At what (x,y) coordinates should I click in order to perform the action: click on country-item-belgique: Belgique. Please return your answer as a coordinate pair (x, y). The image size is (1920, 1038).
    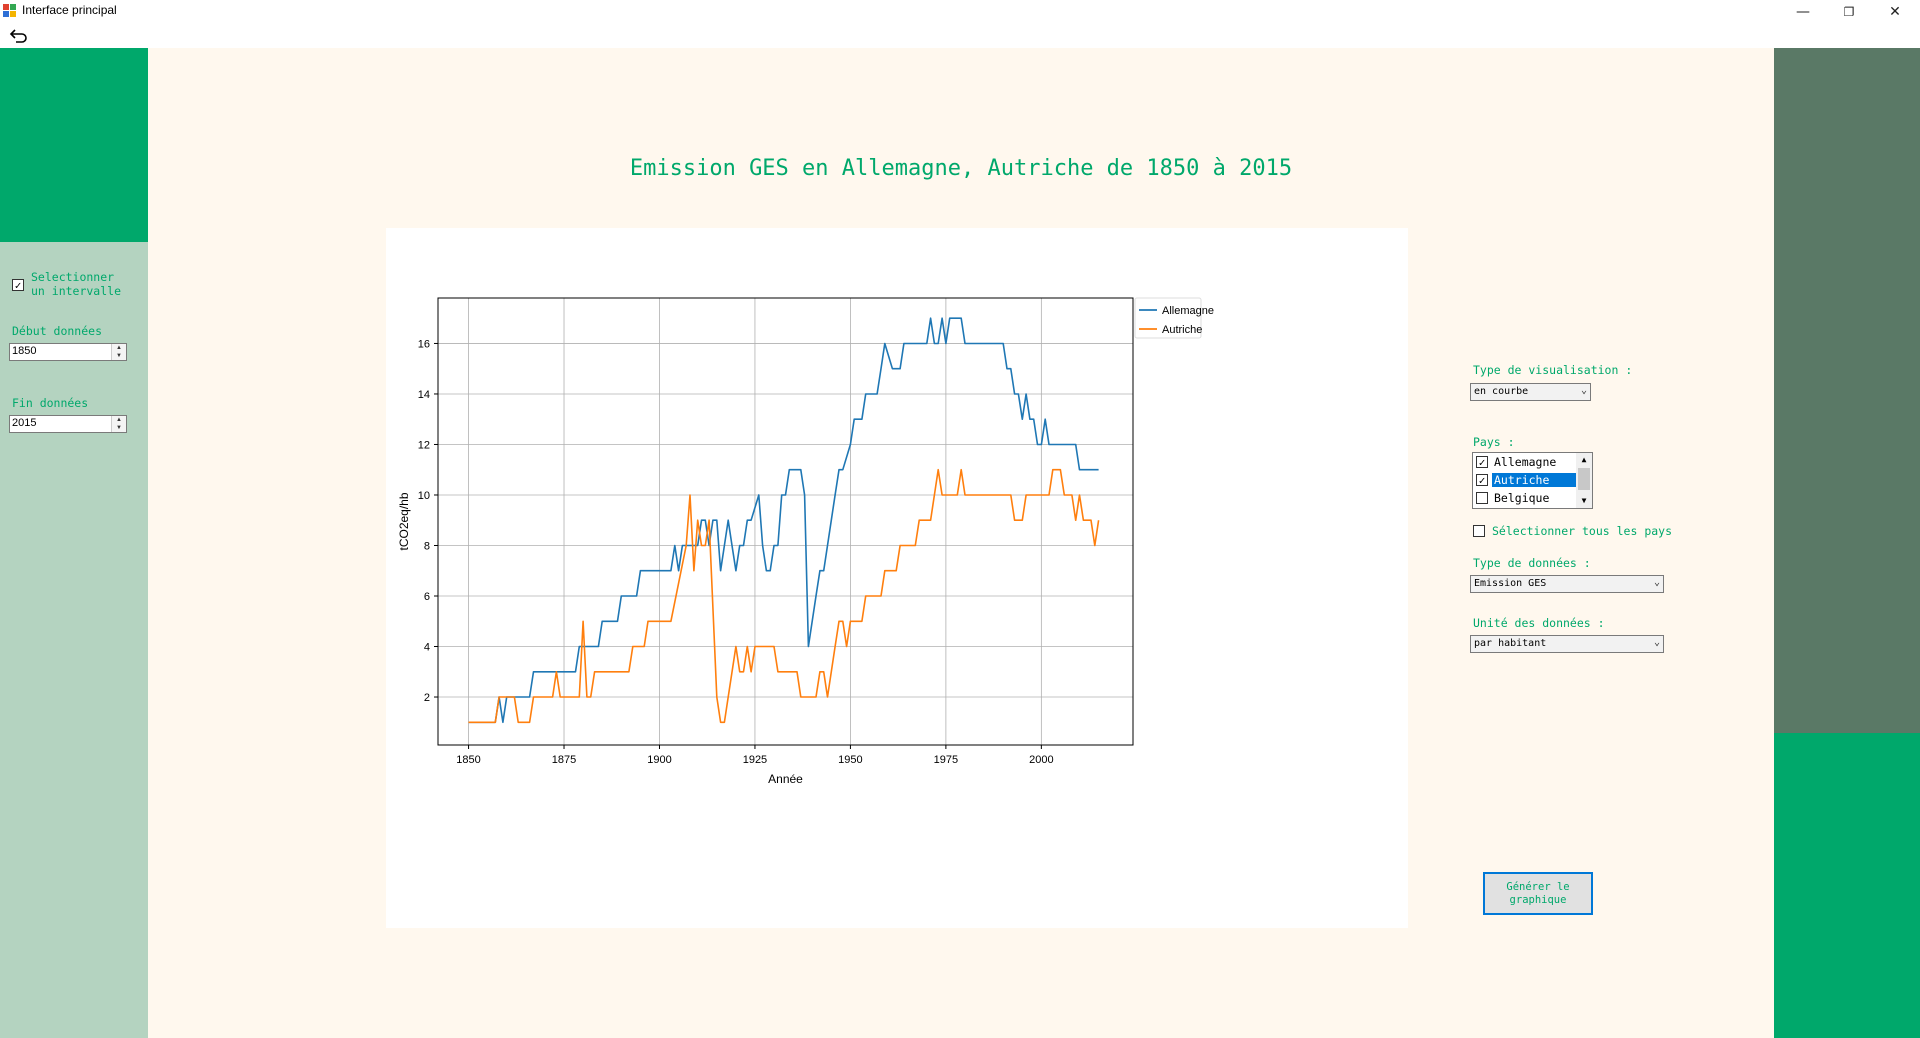
    Looking at the image, I should click on (1525, 498).